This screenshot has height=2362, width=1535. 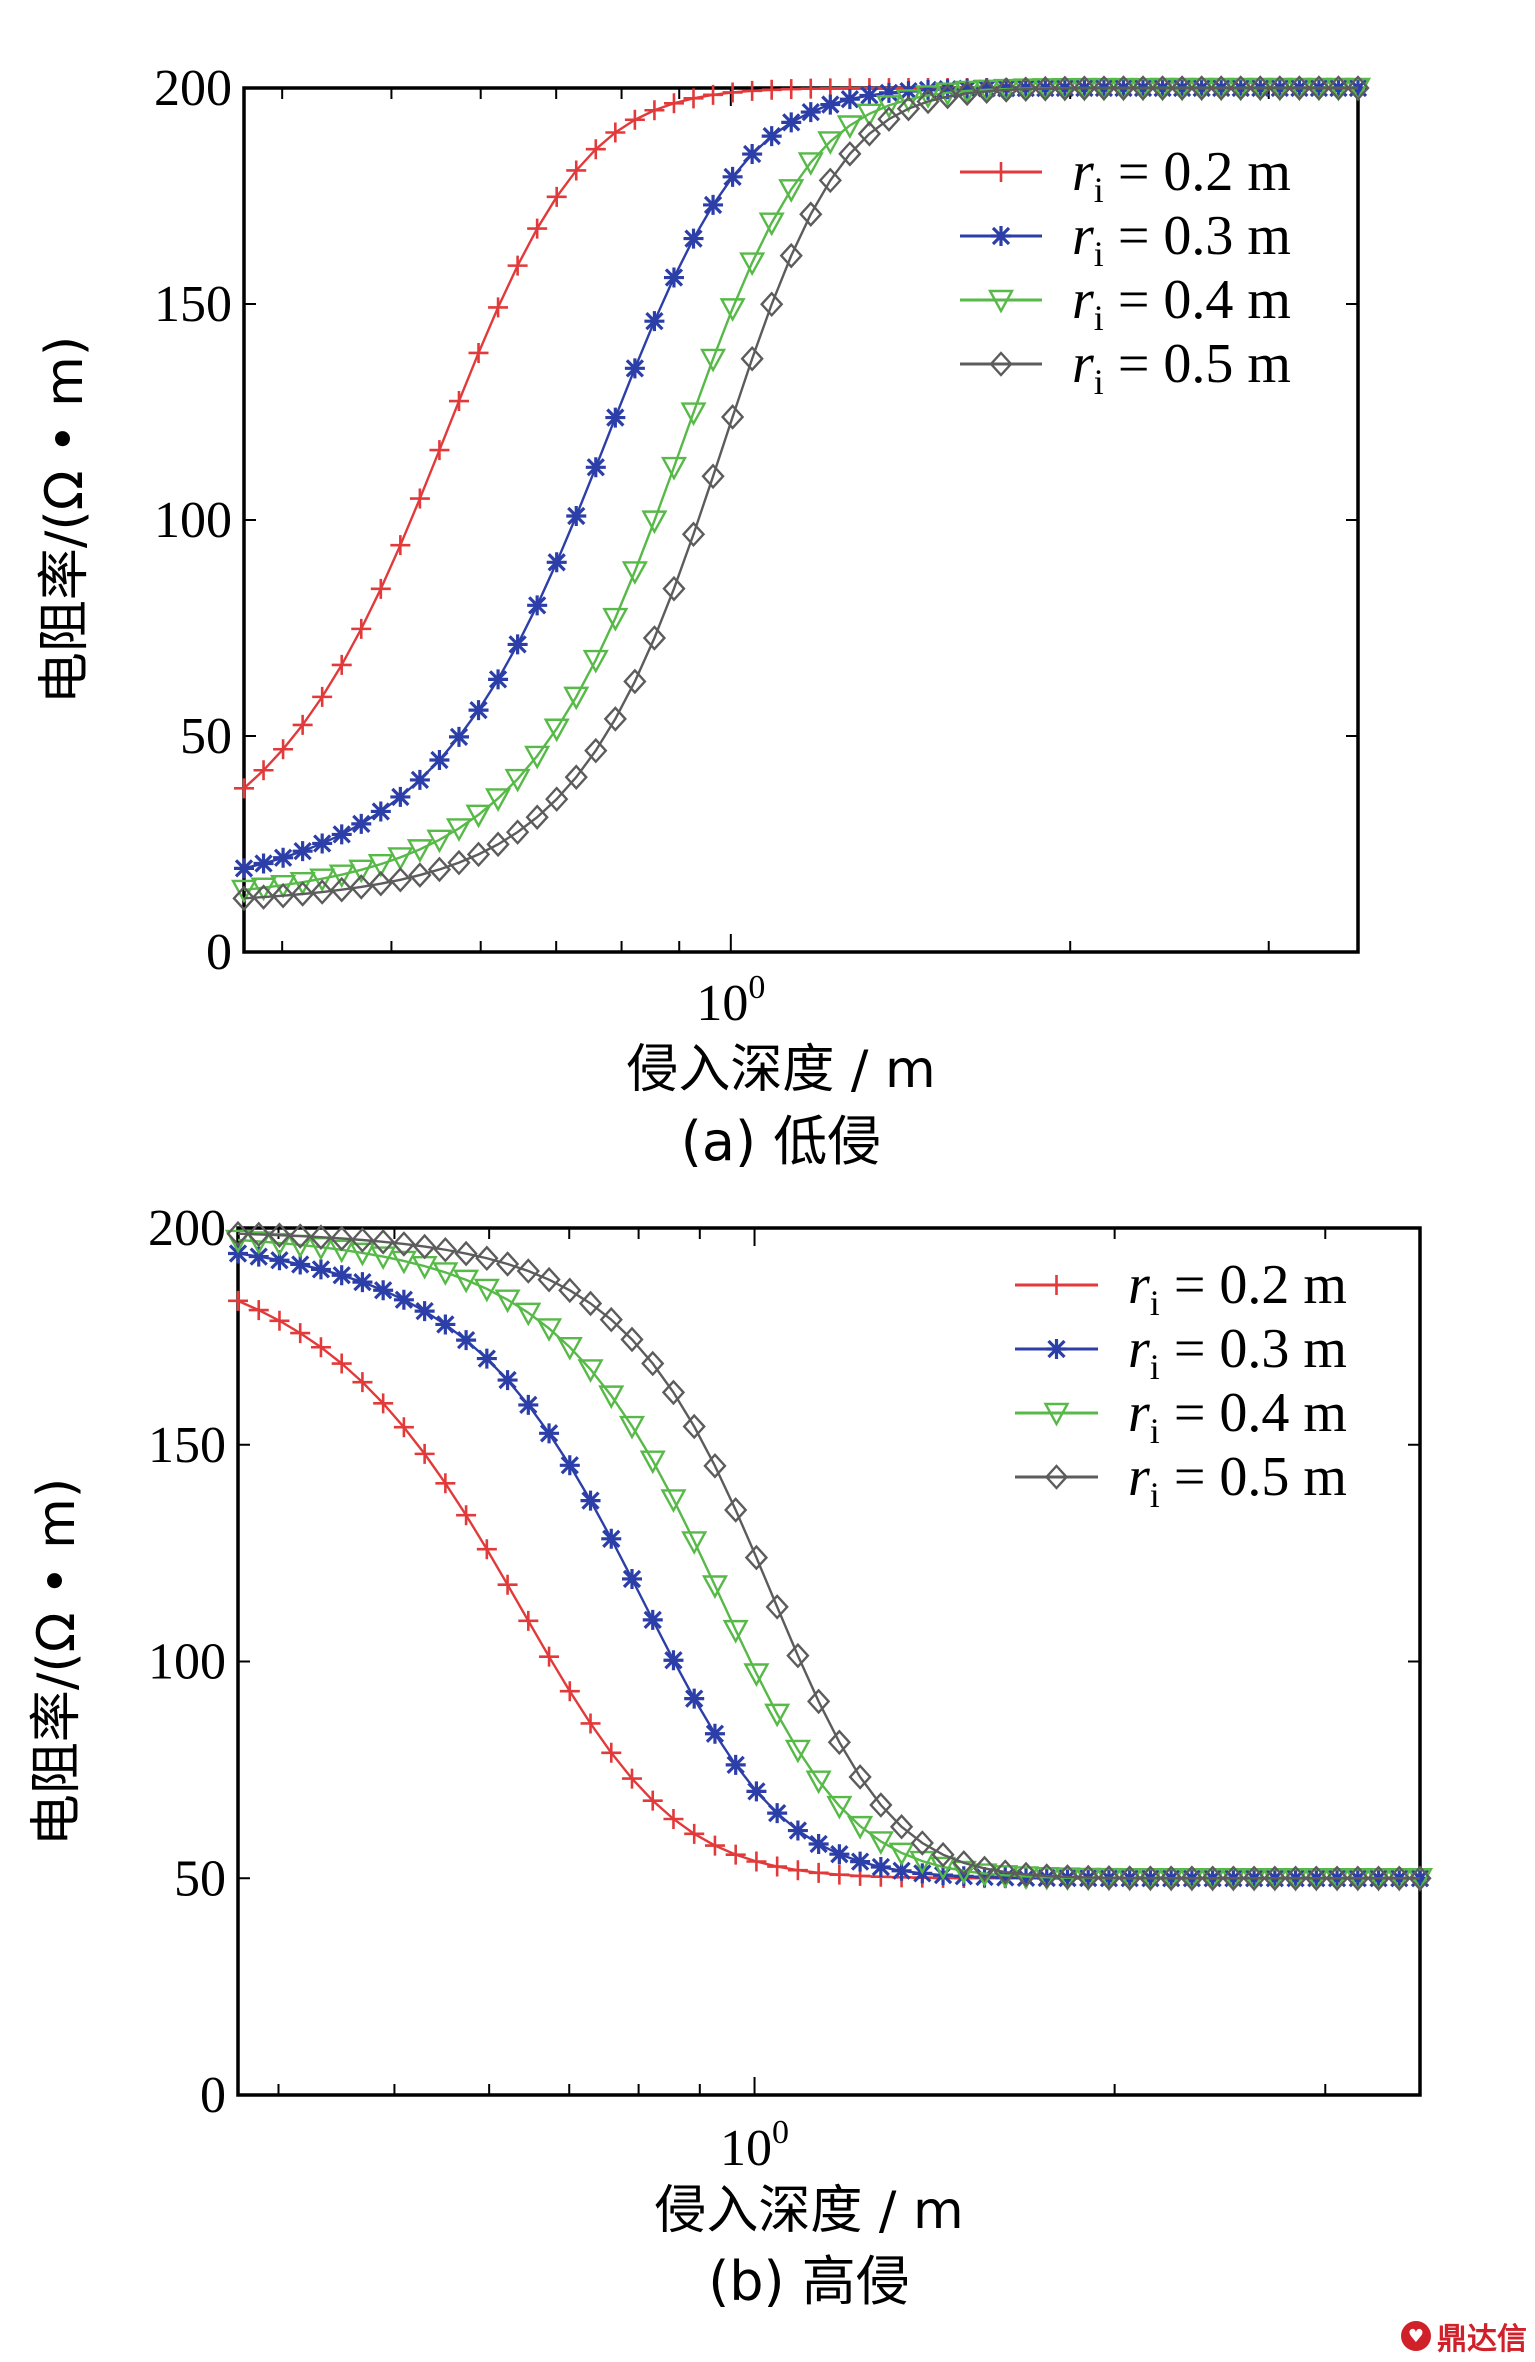 What do you see at coordinates (187, 1228) in the screenshot?
I see `y-tick-label: 200` at bounding box center [187, 1228].